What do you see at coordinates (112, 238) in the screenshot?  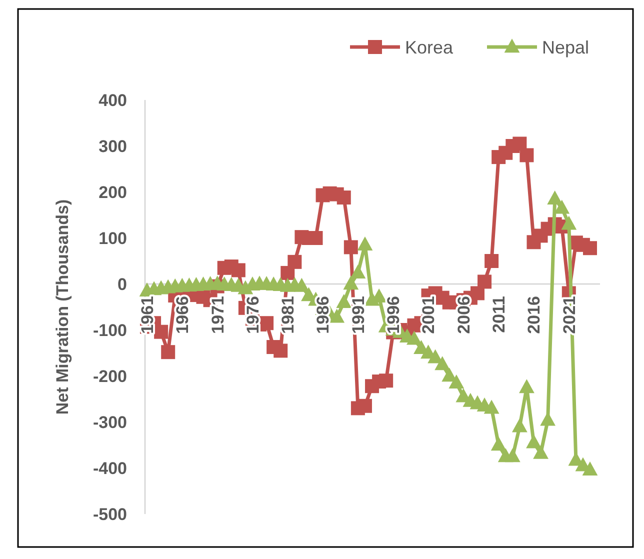 I see `y-tick-label: 100` at bounding box center [112, 238].